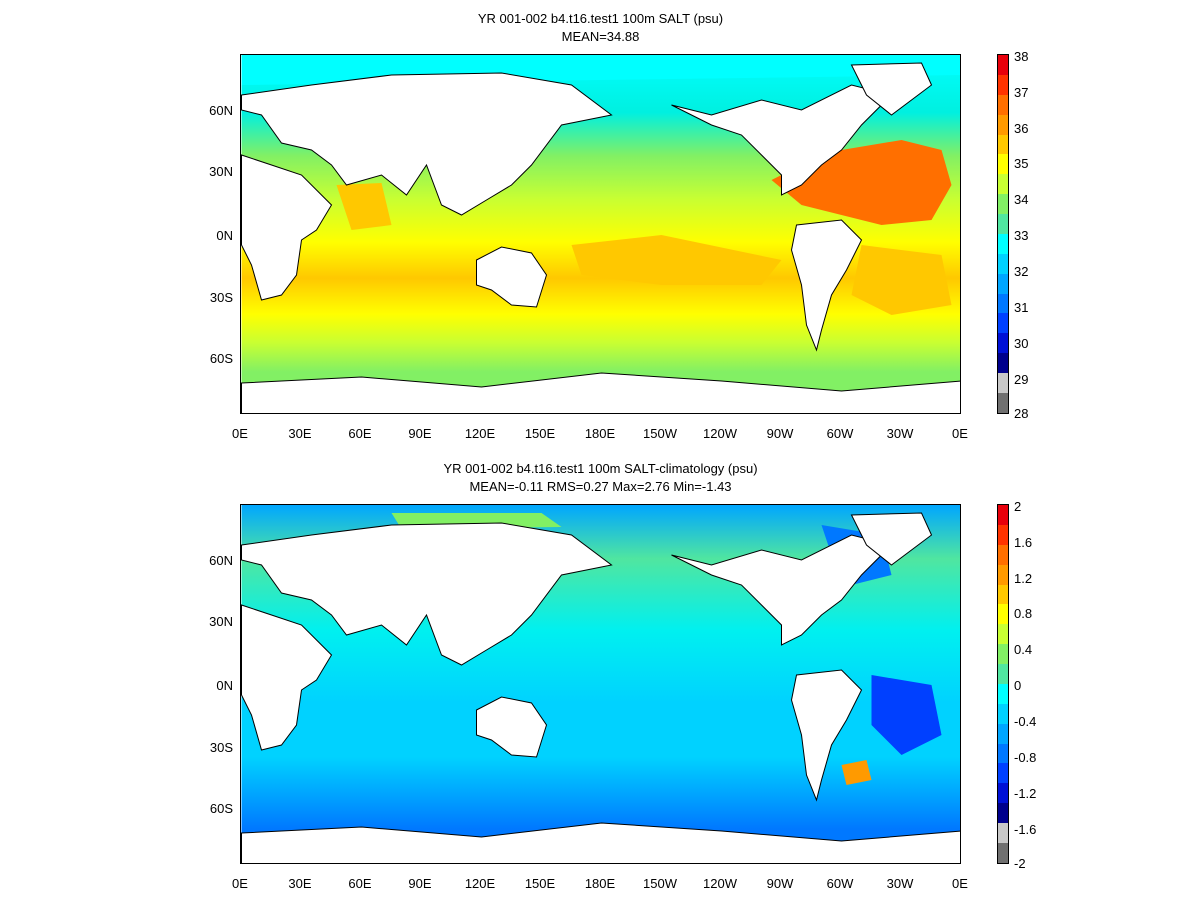 The image size is (1200, 900). What do you see at coordinates (1018, 685) in the screenshot?
I see `colorbar-label: 0` at bounding box center [1018, 685].